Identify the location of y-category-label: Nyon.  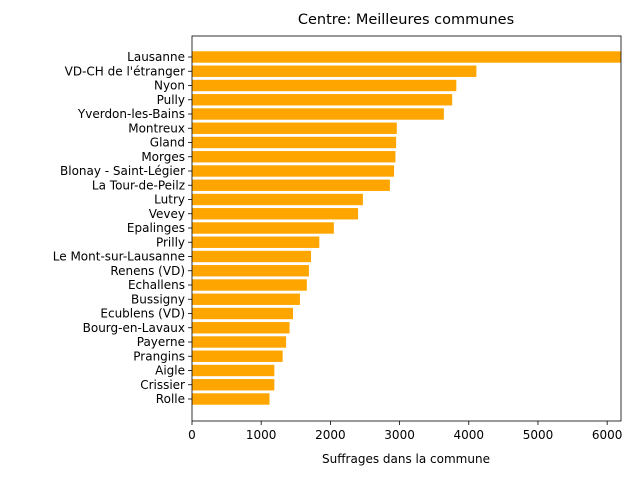
(169, 86).